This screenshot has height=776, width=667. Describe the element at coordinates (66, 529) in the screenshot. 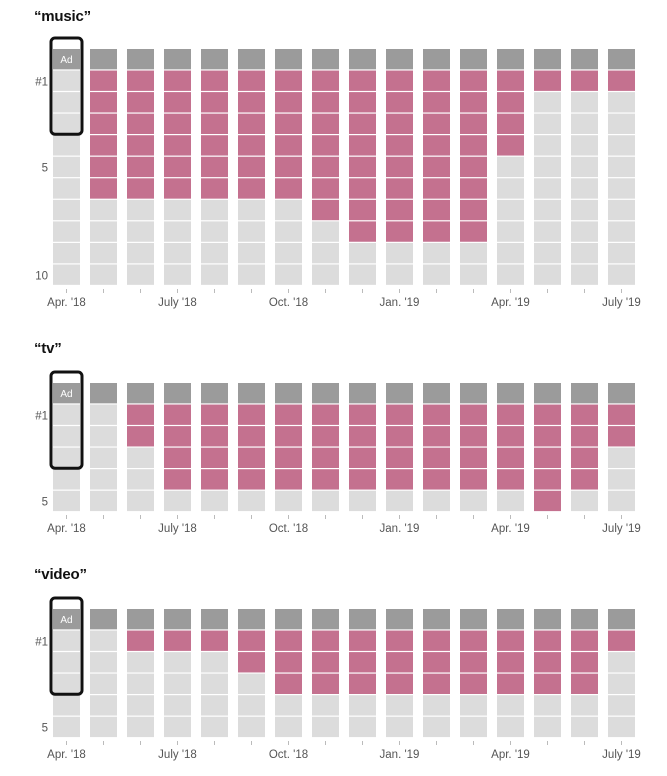

I see `x-tick-label: Apr. '18` at that location.